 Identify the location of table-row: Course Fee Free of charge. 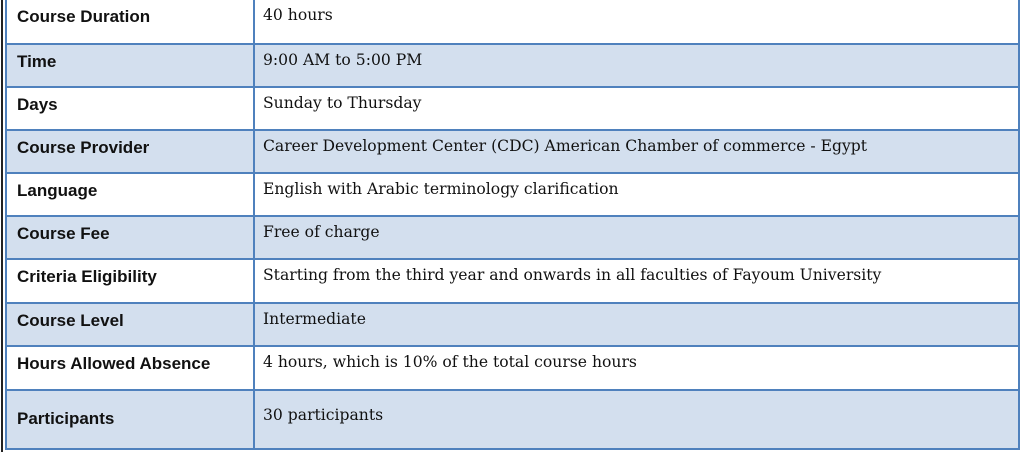
(512, 238).